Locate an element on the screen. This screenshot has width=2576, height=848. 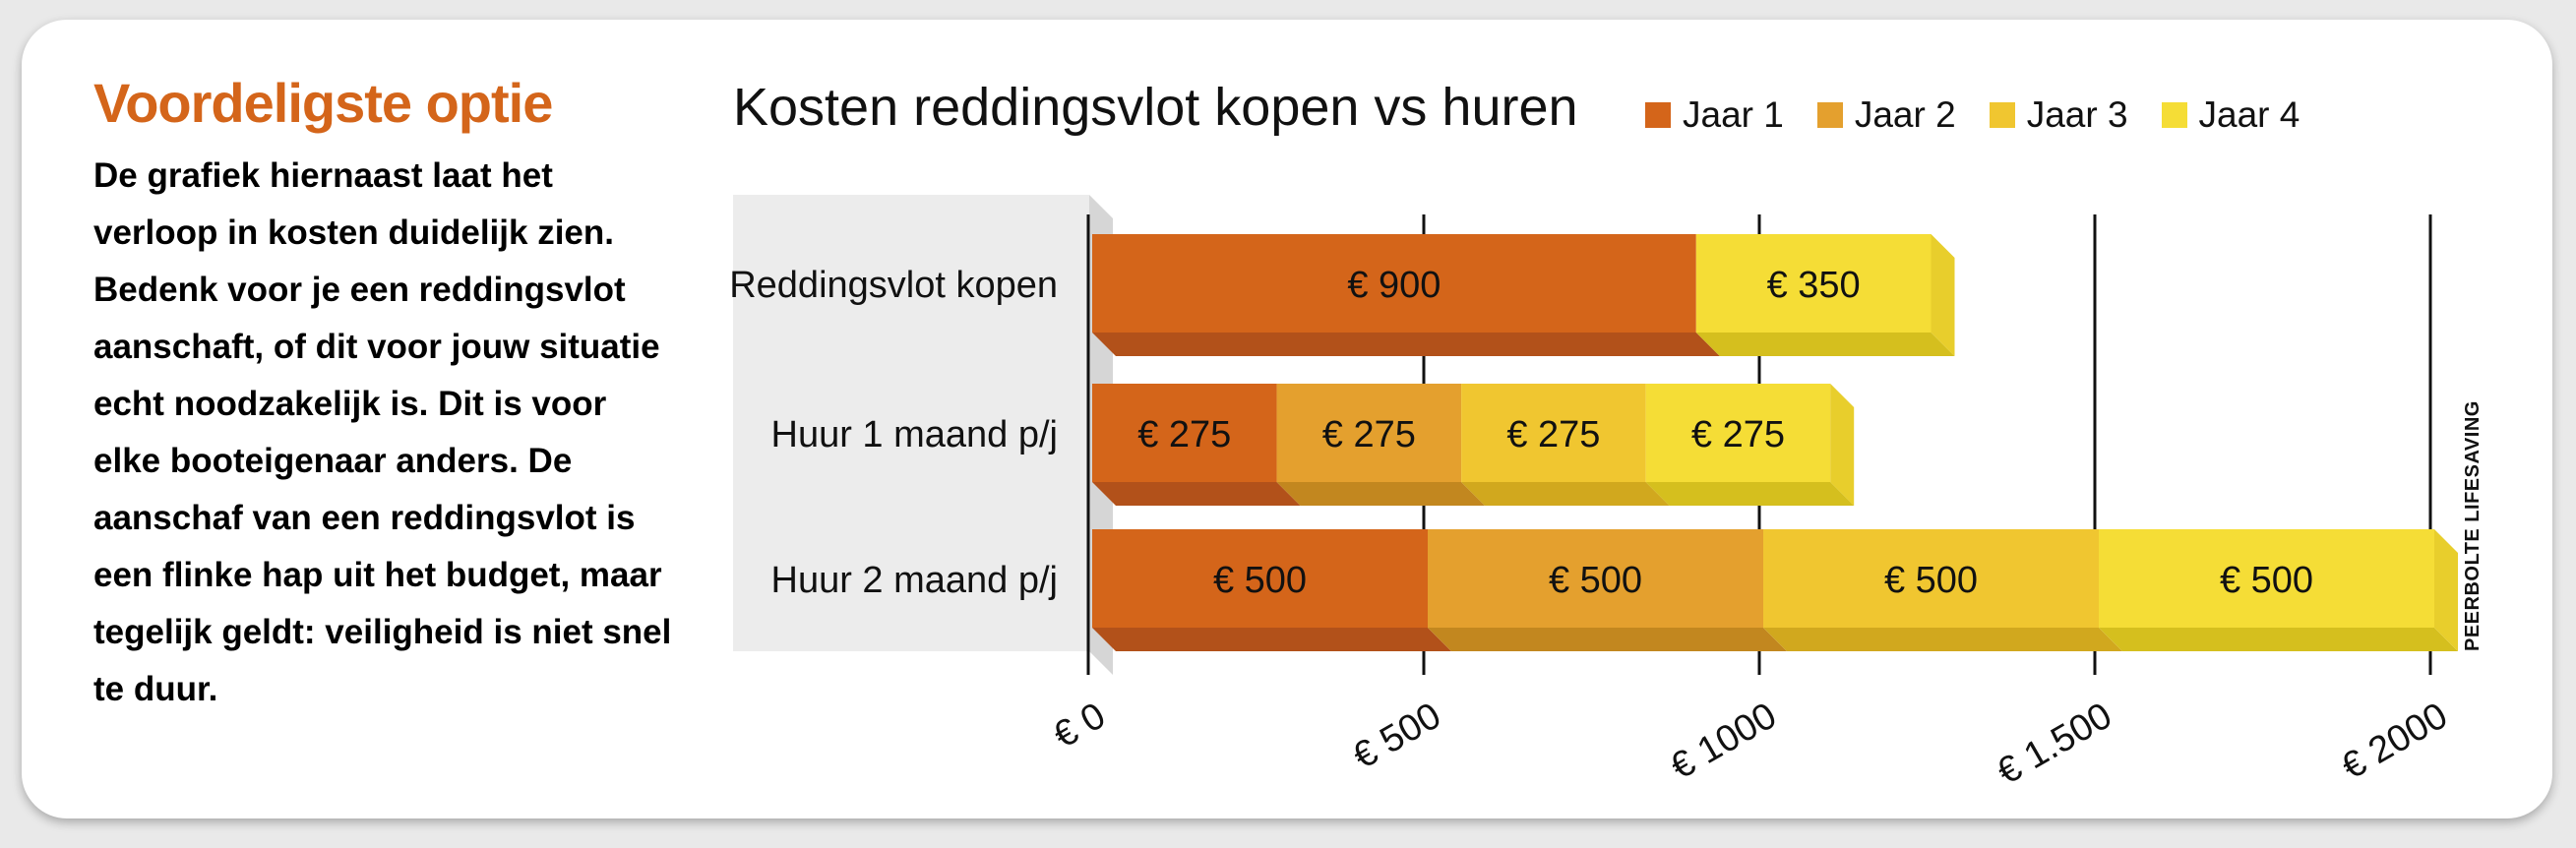
x-tick-label: € 2000 is located at coordinates (2395, 741).